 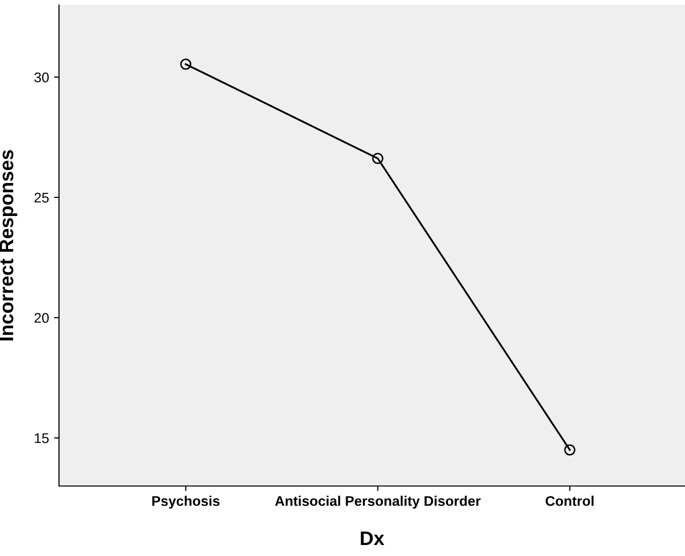 I want to click on y-tick-label: 15, so click(x=41, y=438).